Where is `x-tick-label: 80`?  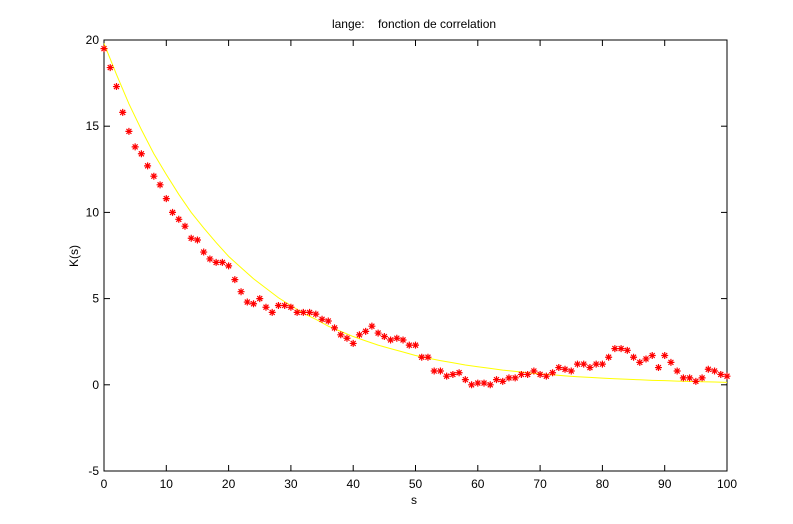 x-tick-label: 80 is located at coordinates (603, 484).